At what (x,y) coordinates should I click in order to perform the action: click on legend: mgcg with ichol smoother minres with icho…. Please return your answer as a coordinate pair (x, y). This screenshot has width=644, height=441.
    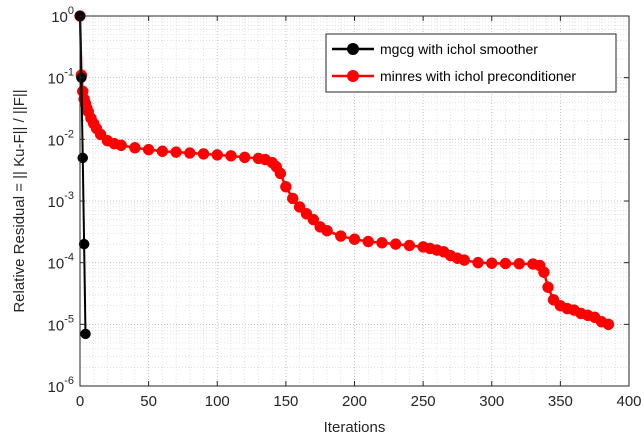
    Looking at the image, I should click on (471, 63).